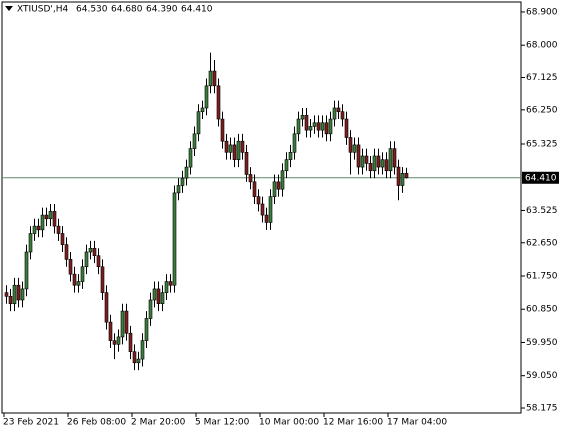 The image size is (562, 435). What do you see at coordinates (289, 423) in the screenshot?
I see `x-tick-label: 10 Mar 00:00` at bounding box center [289, 423].